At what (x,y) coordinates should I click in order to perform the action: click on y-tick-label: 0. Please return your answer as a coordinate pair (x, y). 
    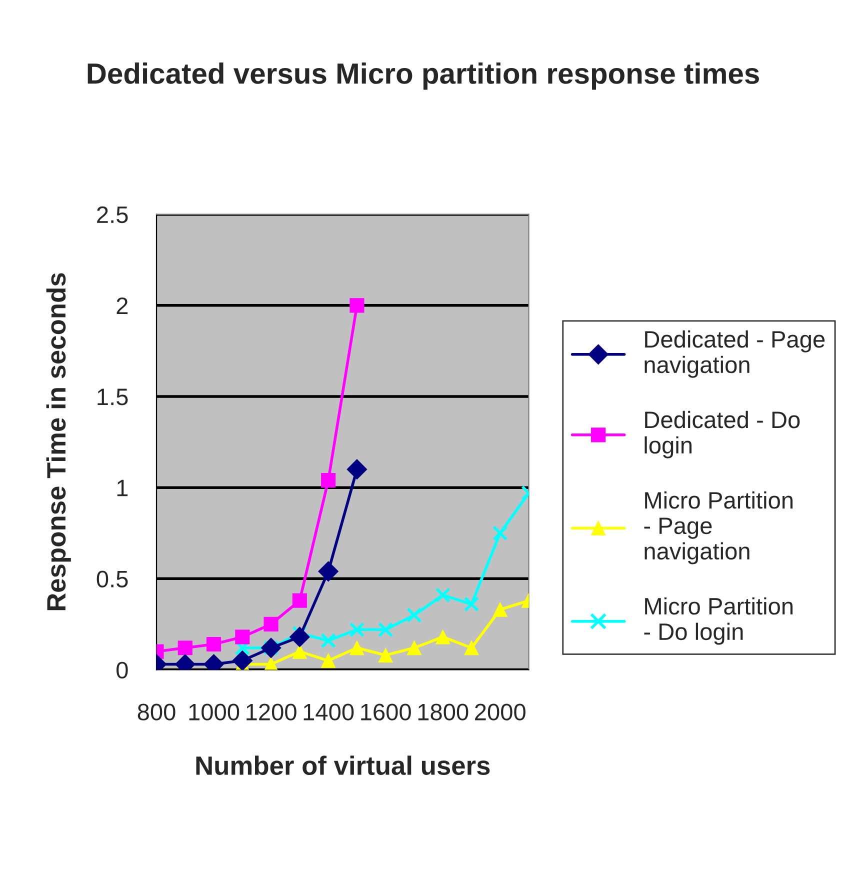
    Looking at the image, I should click on (122, 670).